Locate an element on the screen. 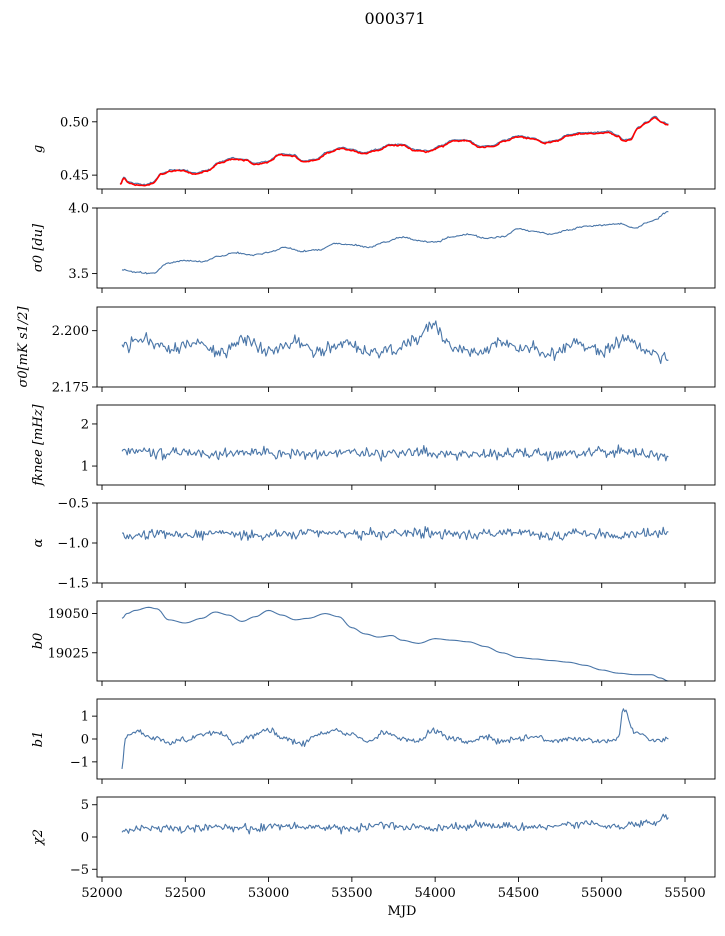 The image size is (725, 936). panel-g: 0.45 0.50 g is located at coordinates (373, 151).